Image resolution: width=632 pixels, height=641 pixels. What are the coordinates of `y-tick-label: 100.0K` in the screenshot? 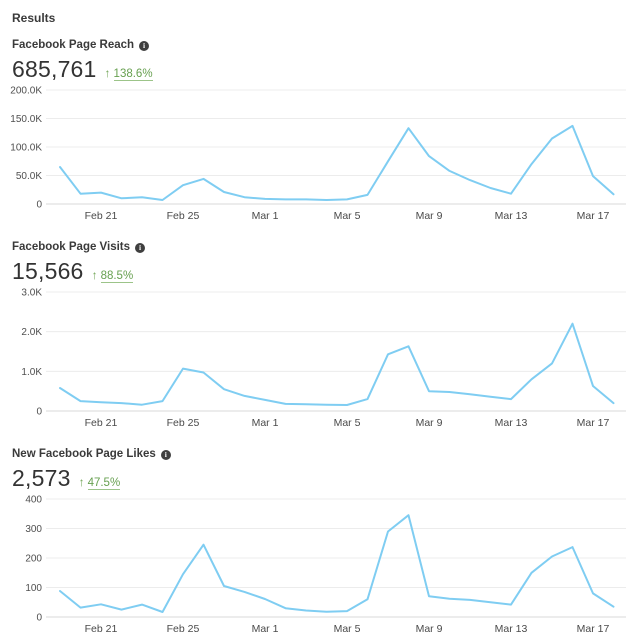 It's located at (26, 148).